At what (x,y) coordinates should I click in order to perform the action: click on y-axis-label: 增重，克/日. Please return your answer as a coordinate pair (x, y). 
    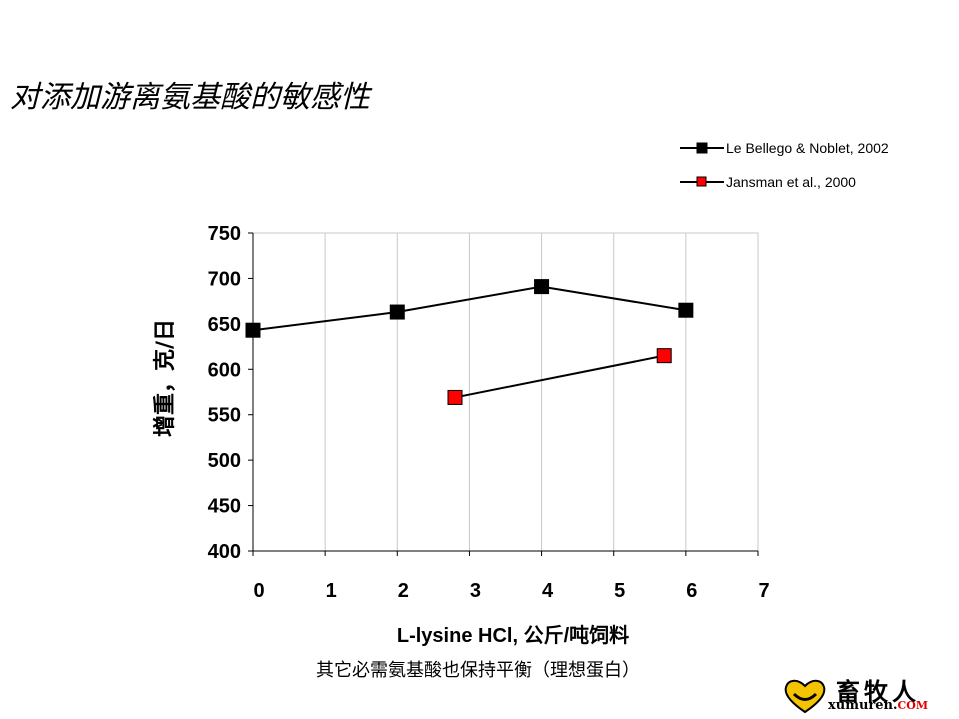
    Looking at the image, I should click on (165, 378).